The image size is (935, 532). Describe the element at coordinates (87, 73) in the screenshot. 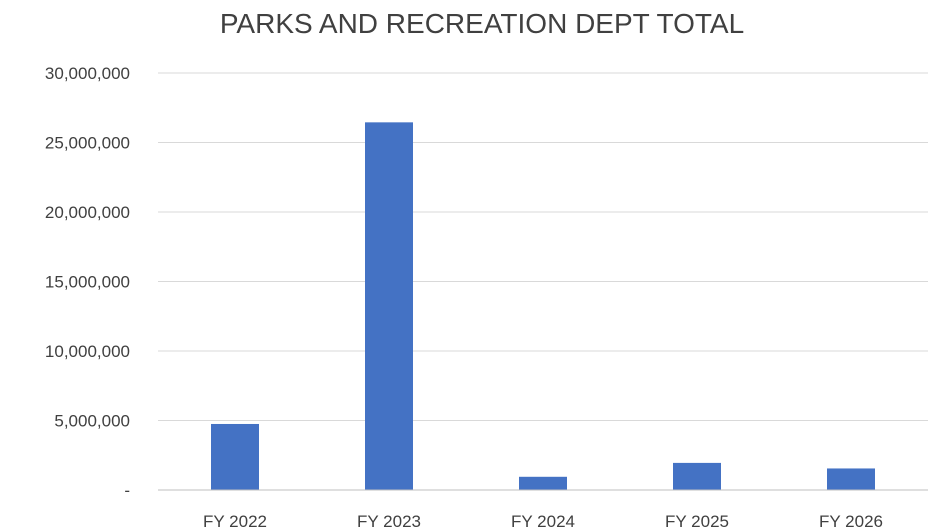

I see `y-tick-label: 30,000,000` at that location.